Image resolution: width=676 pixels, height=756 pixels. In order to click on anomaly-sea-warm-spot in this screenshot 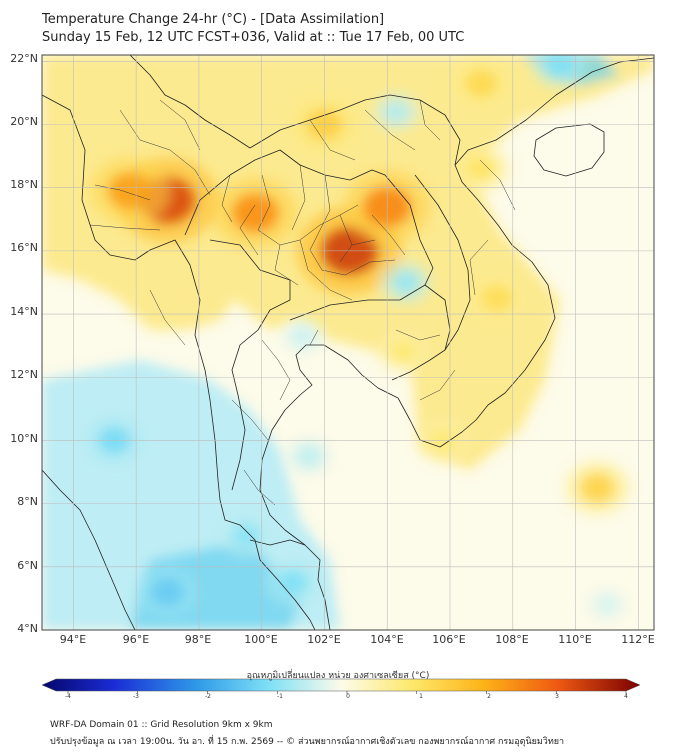, I will do `click(597, 488)`.